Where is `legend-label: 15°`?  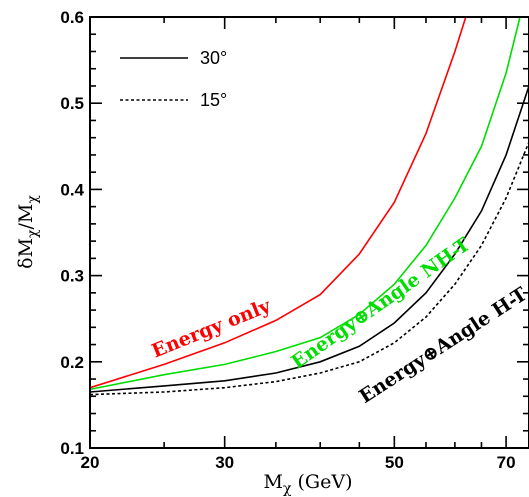 legend-label: 15° is located at coordinates (213, 100).